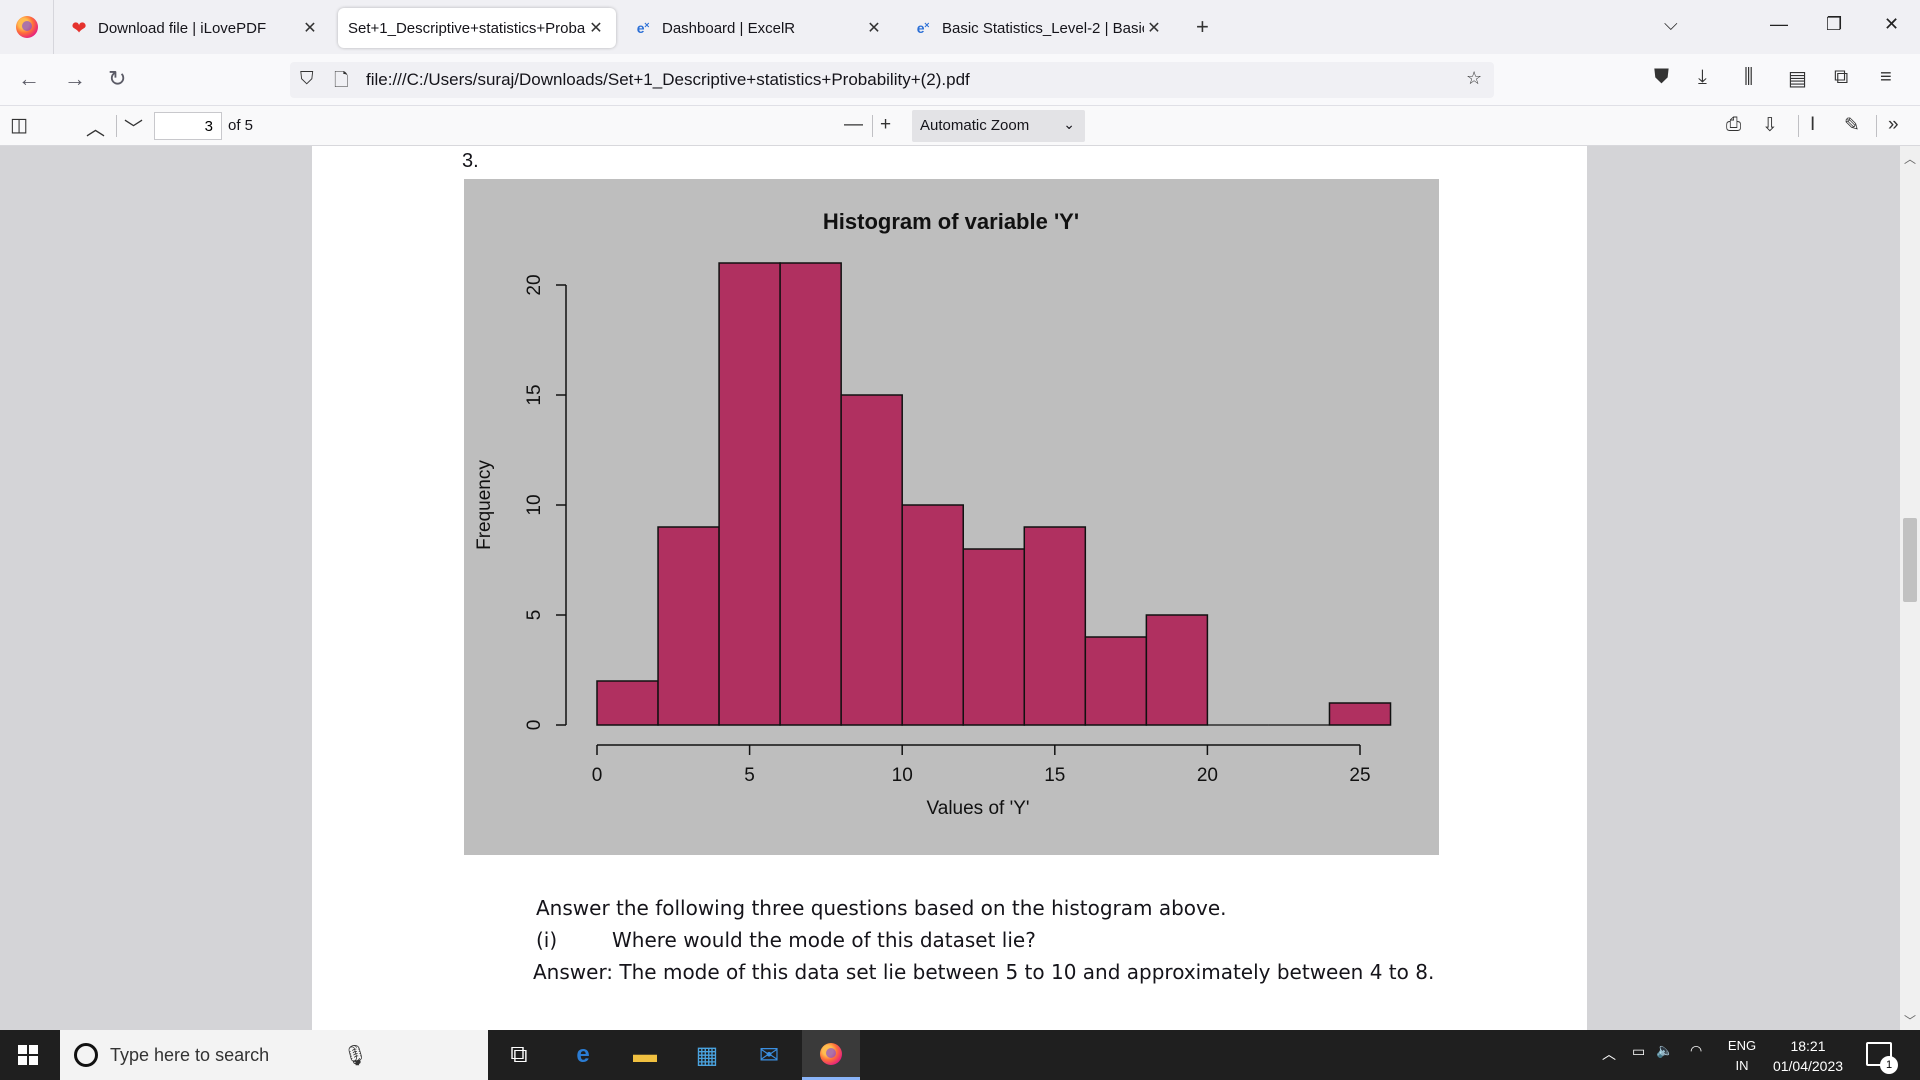 This screenshot has height=1080, width=1920. What do you see at coordinates (274, 1055) in the screenshot?
I see `taskbar-search: Type here to search 🎙` at bounding box center [274, 1055].